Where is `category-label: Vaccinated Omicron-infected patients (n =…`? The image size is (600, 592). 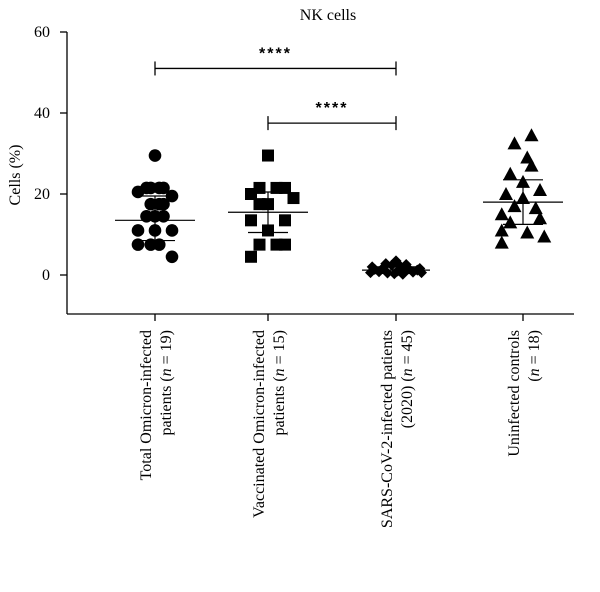
category-label: Vaccinated Omicron-infected patients (n =… is located at coordinates (269, 424).